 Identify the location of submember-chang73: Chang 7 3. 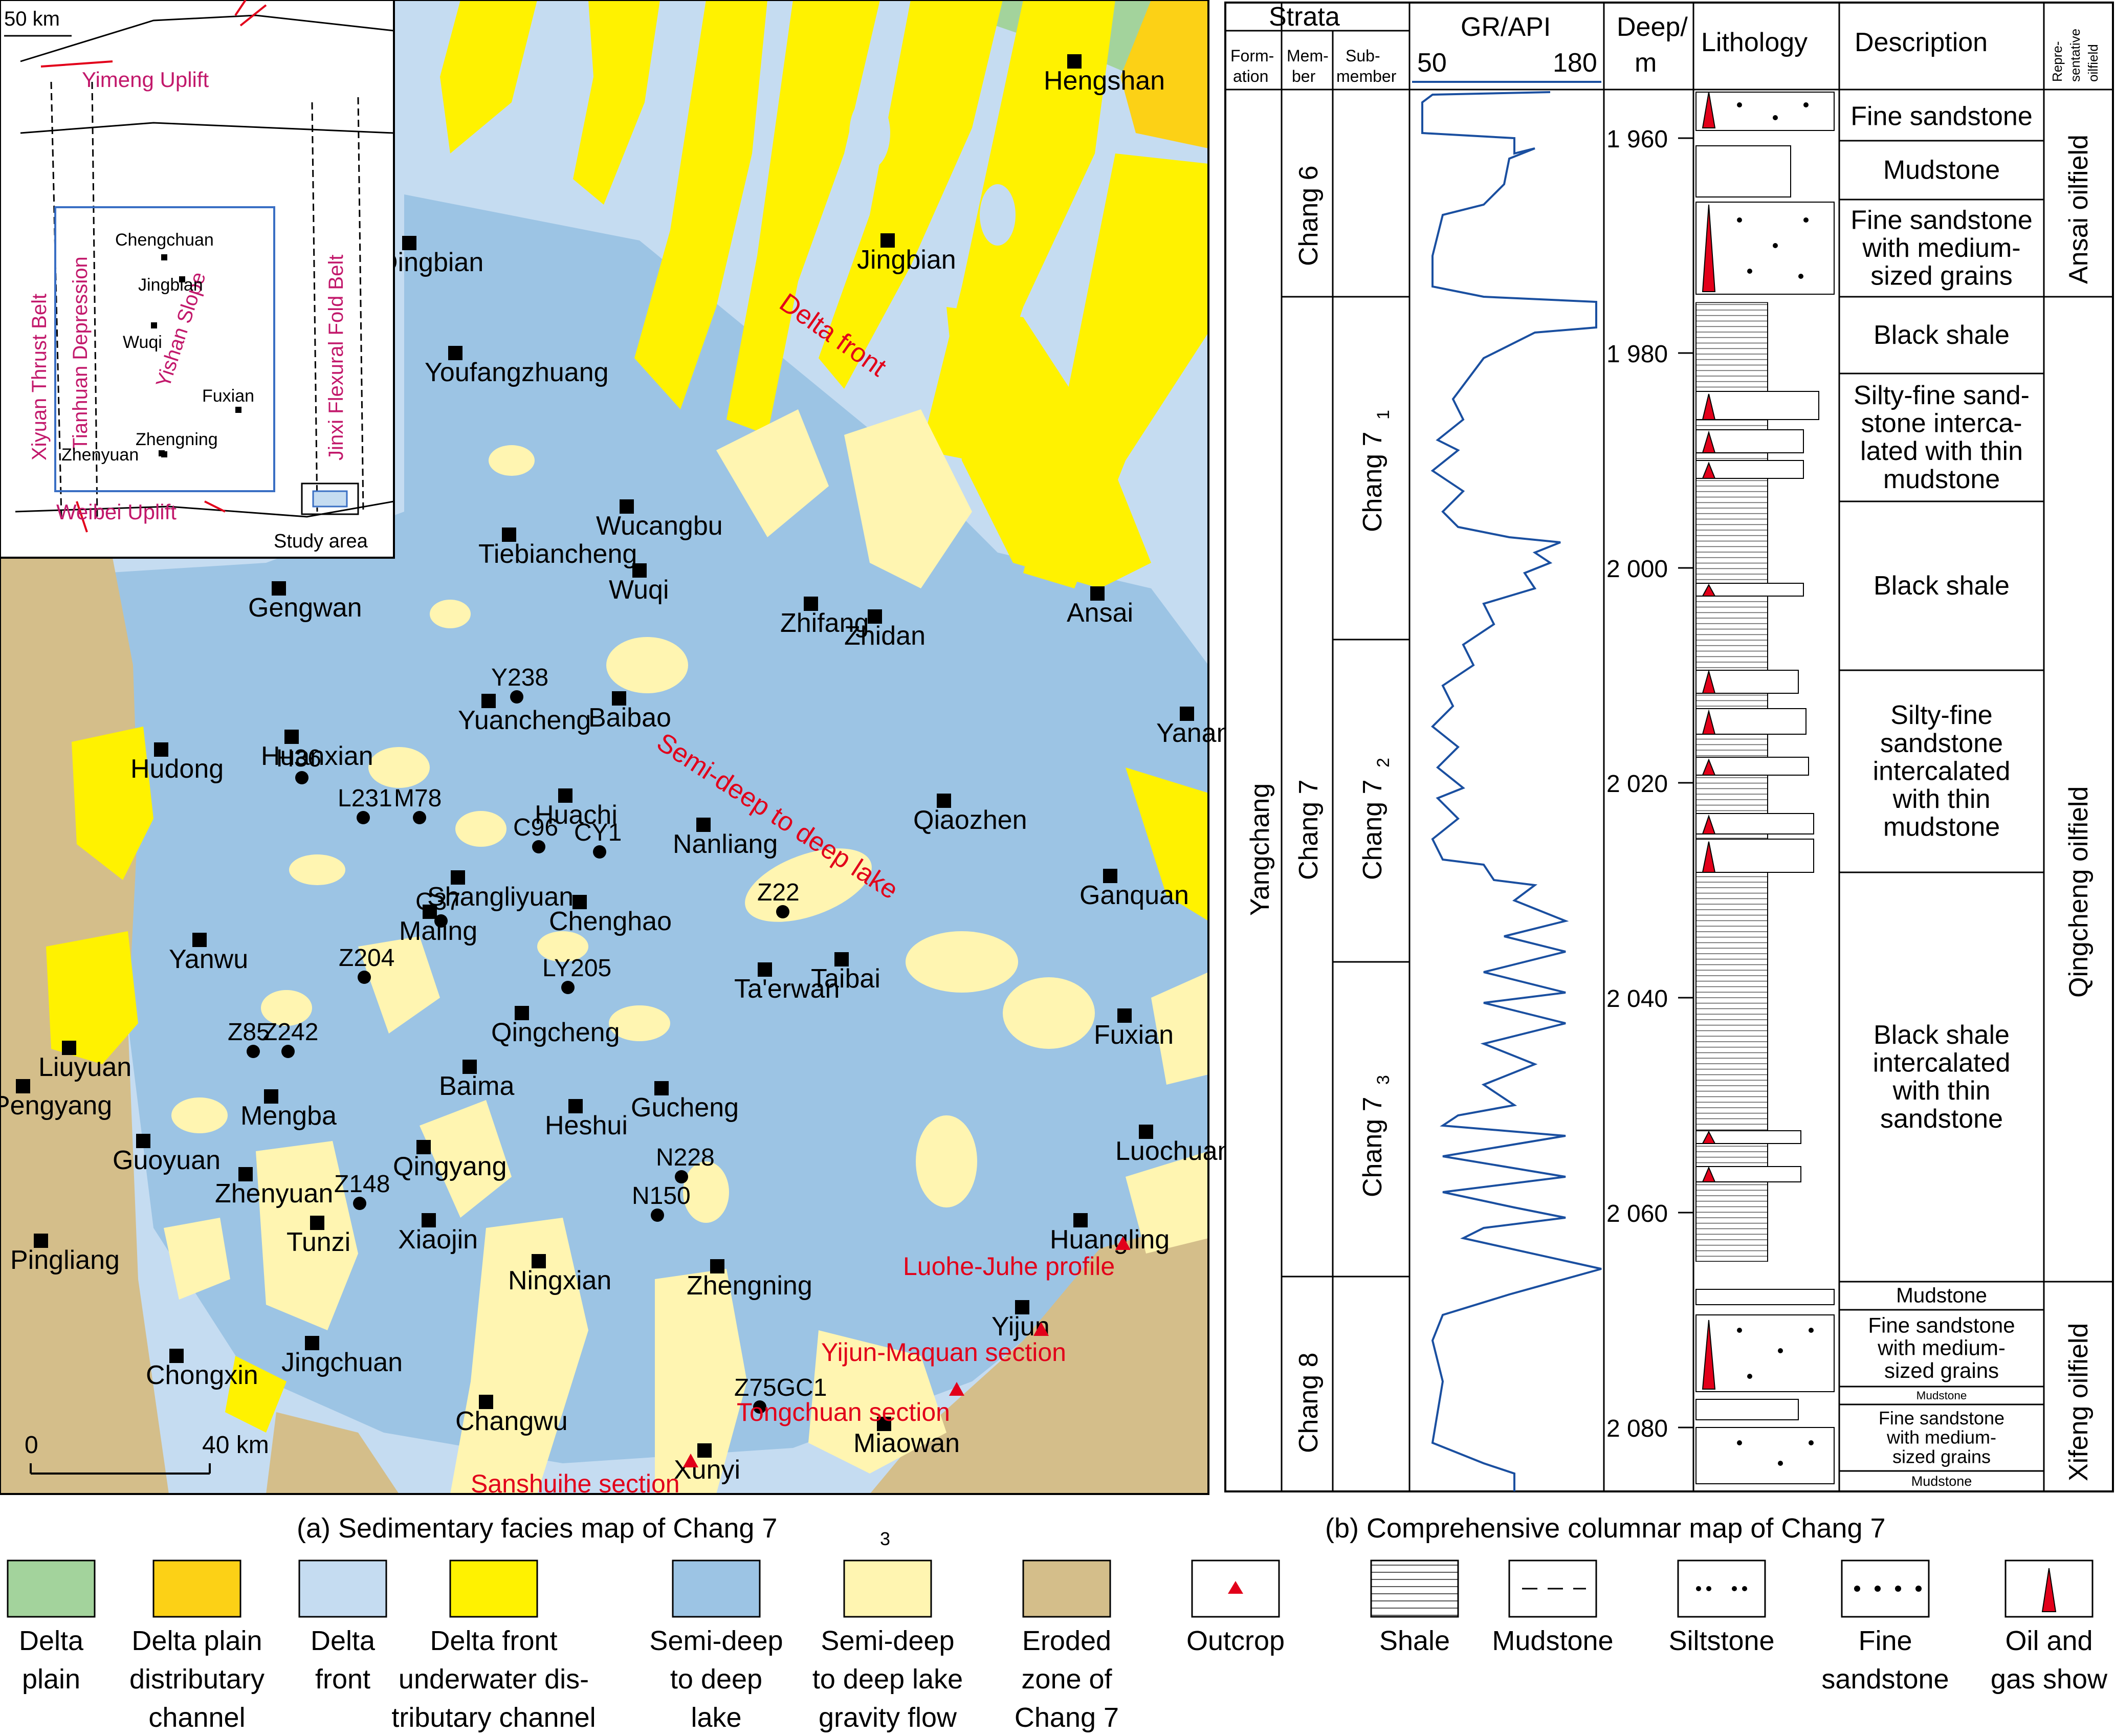
(1375, 1136).